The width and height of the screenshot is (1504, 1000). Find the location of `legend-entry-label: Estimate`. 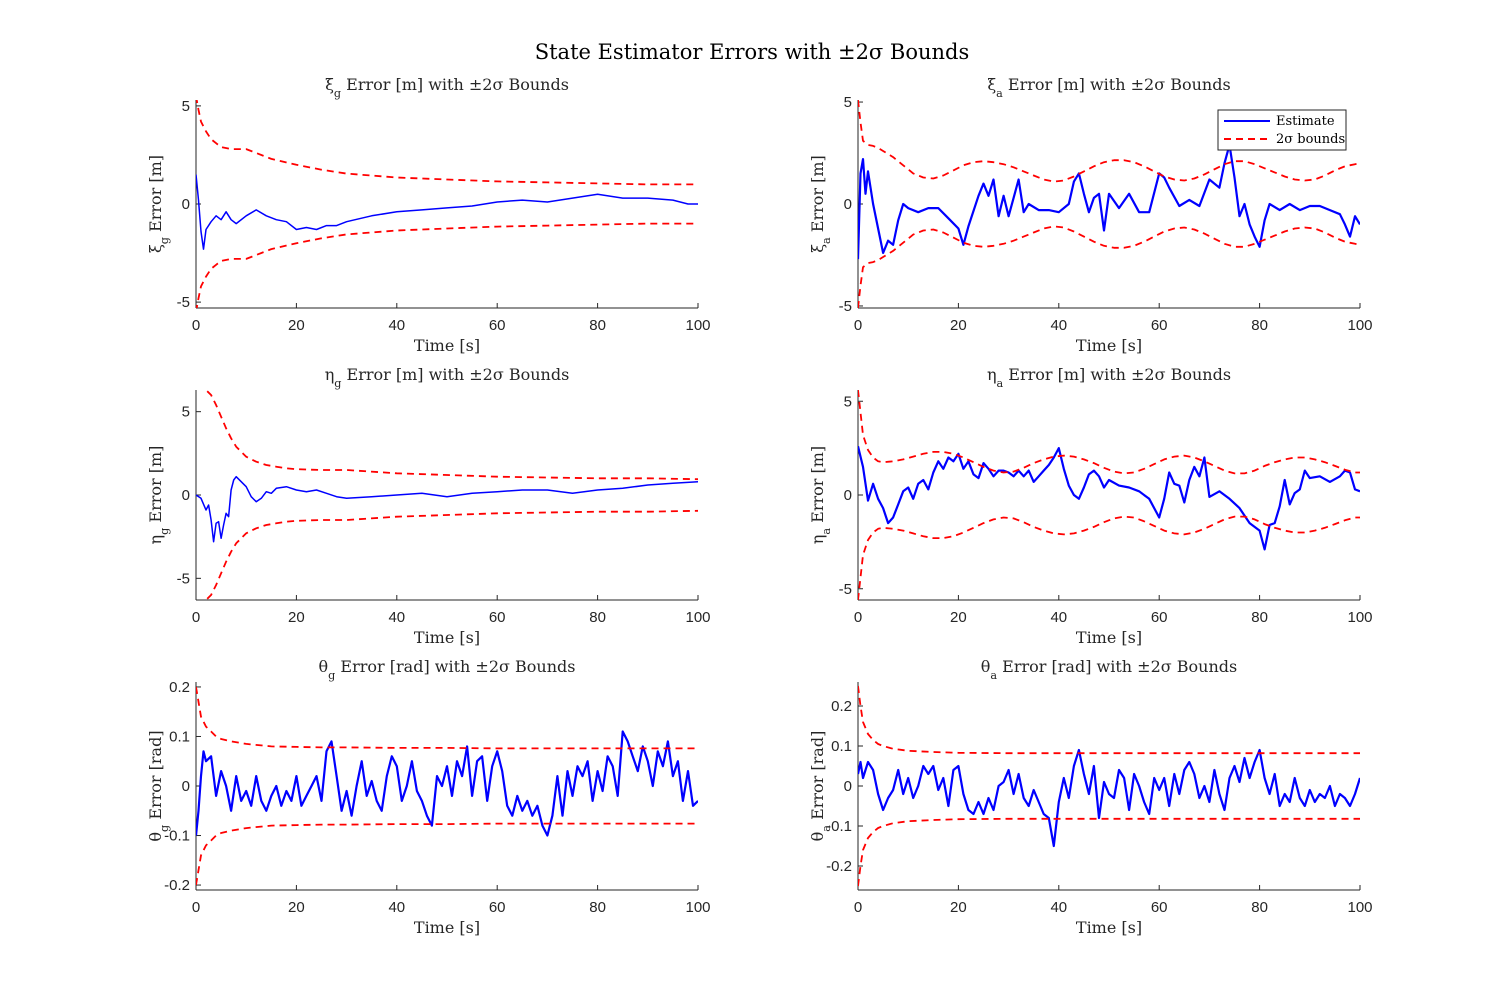

legend-entry-label: Estimate is located at coordinates (1305, 121).